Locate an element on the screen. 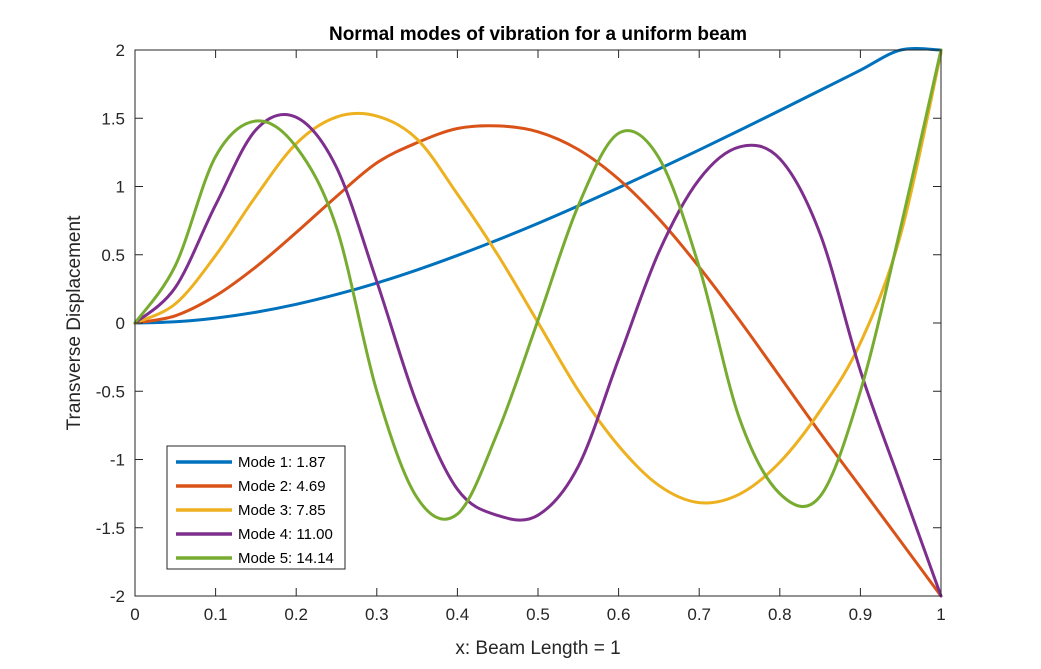 The image size is (1041, 669). x-tick-label: 0.5 is located at coordinates (538, 614).